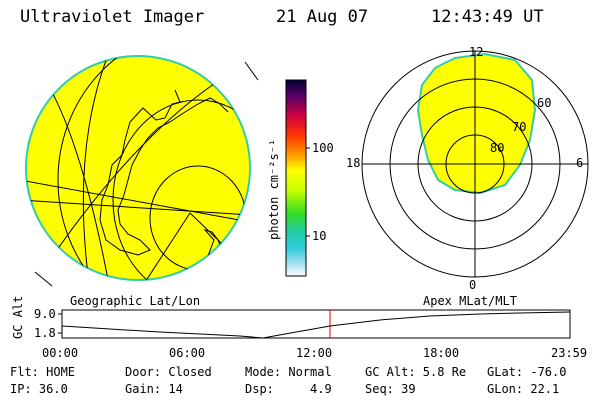 The height and width of the screenshot is (400, 600). What do you see at coordinates (580, 163) in the screenshot?
I see `mlt-6-label: 6` at bounding box center [580, 163].